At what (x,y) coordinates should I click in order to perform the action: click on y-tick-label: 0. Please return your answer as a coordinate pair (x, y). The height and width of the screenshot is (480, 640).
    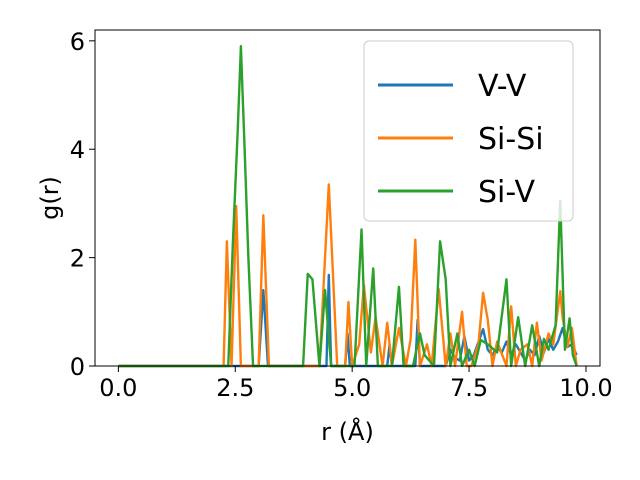
    Looking at the image, I should click on (77, 367).